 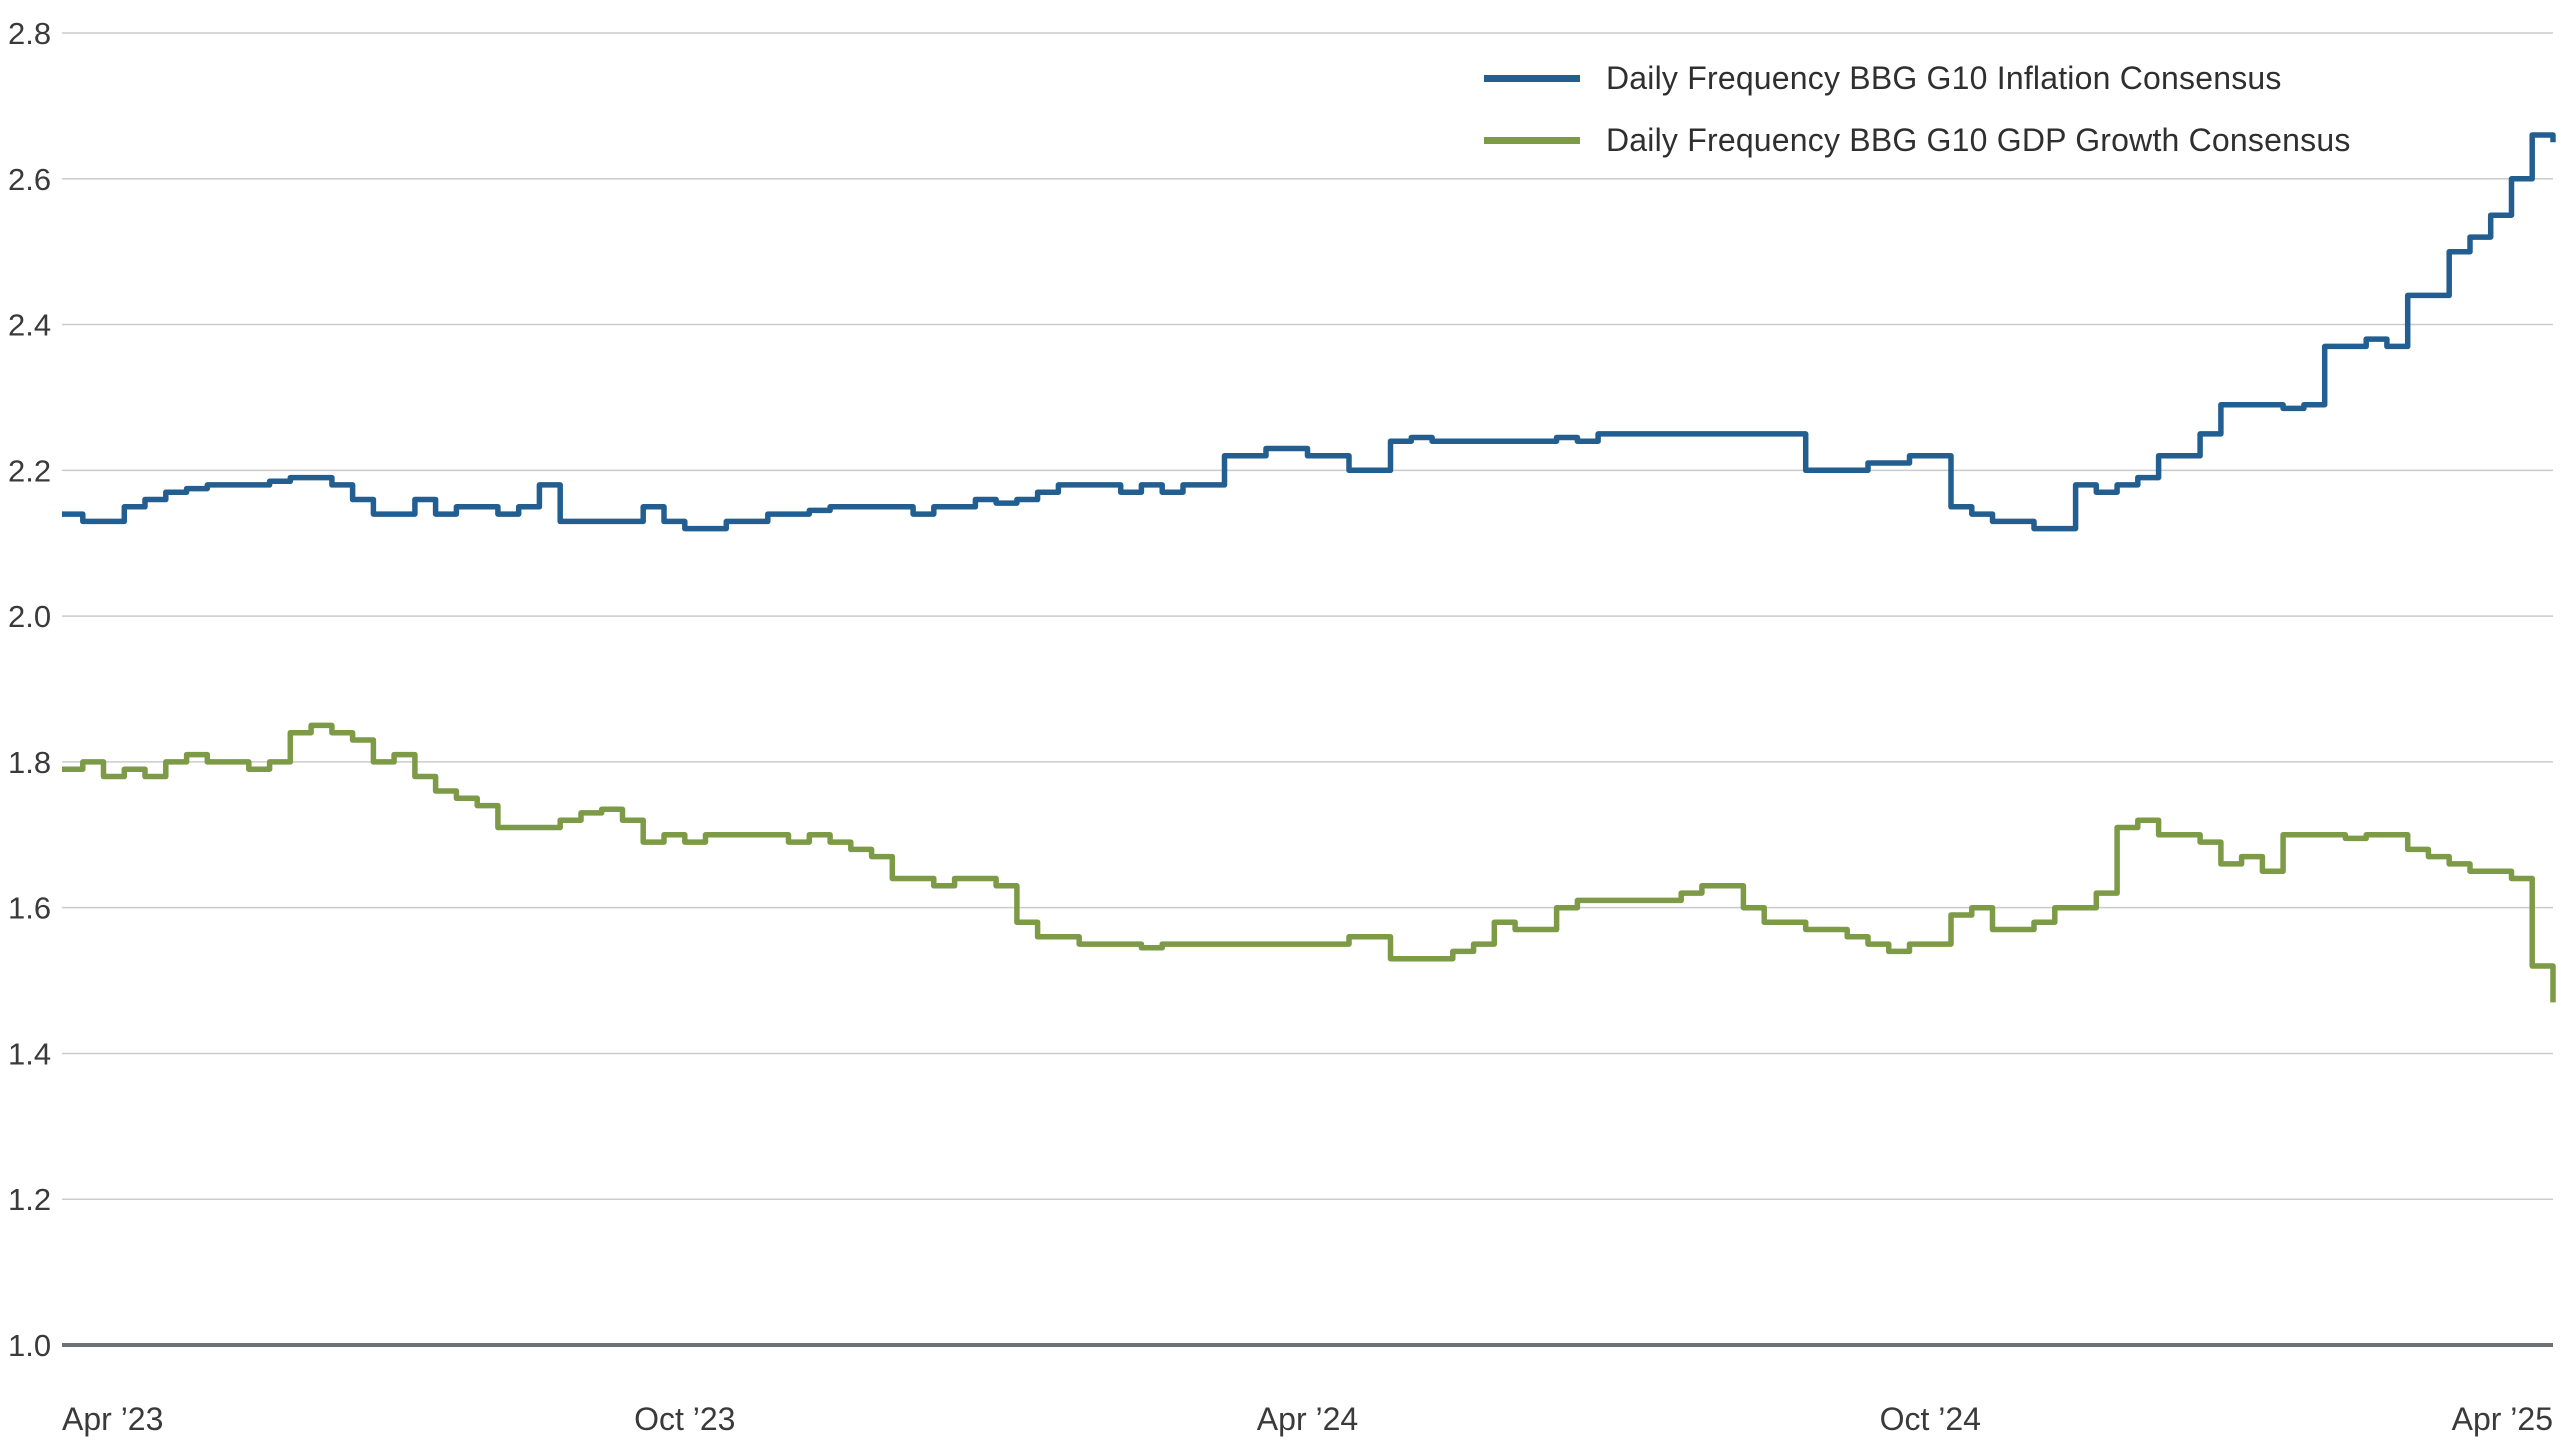 I want to click on y-tick-labels-group: 1.0 1.2 1.4 1.6 1.8 2.0 2.2 2.4 2.6 2.8, so click(x=29, y=689).